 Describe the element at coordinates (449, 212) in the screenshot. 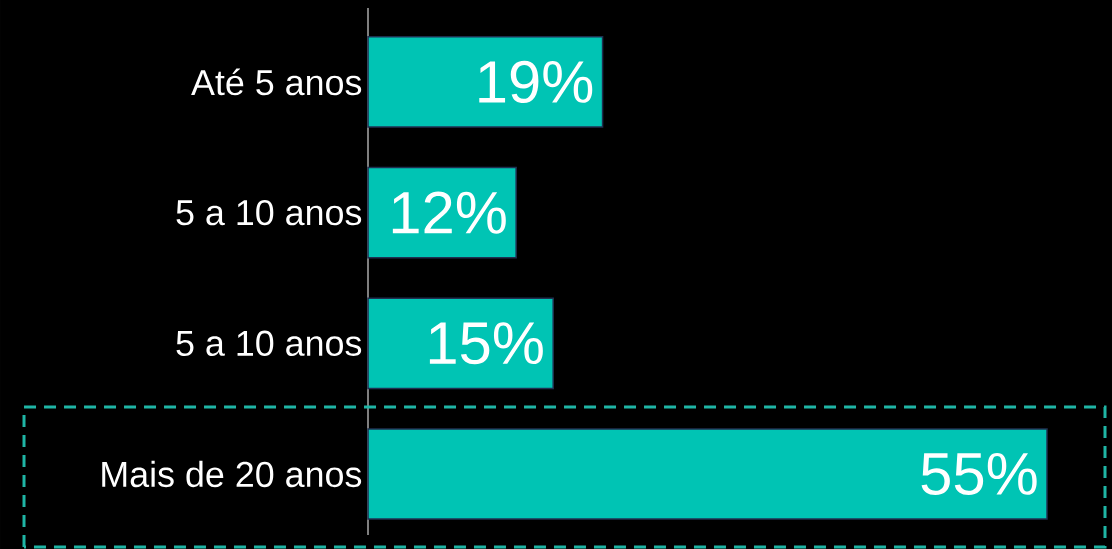

I see `data-label: 12%` at that location.